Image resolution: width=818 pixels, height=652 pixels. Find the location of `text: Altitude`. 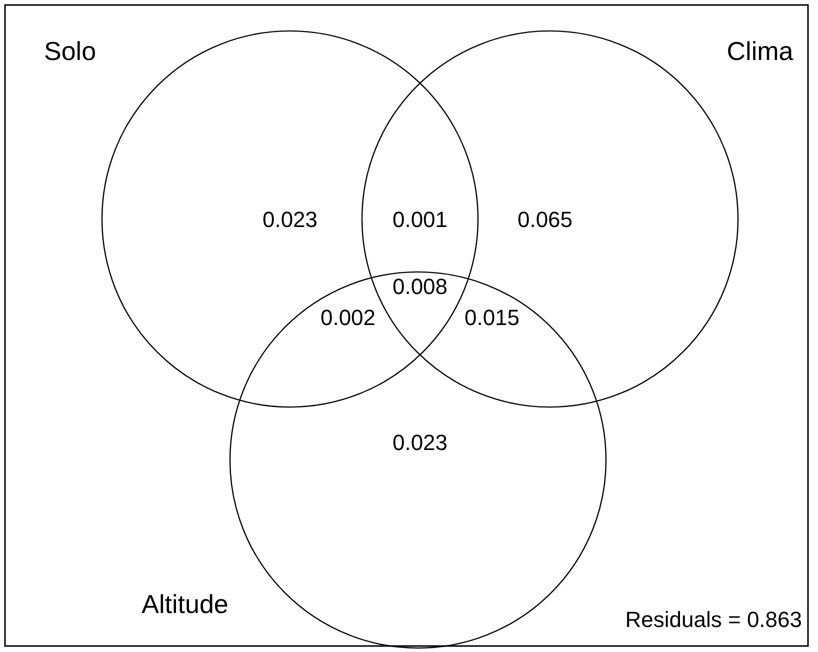

text: Altitude is located at coordinates (185, 604).